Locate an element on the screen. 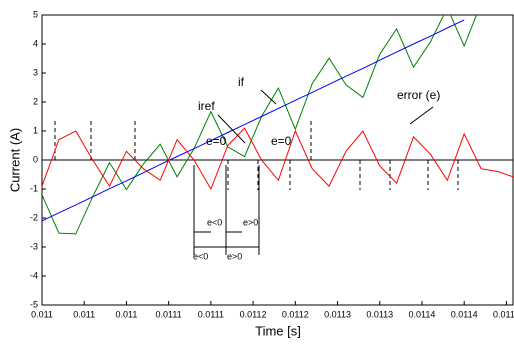 Image resolution: width=514 pixels, height=344 pixels. y-tick-label: 0 is located at coordinates (35, 159).